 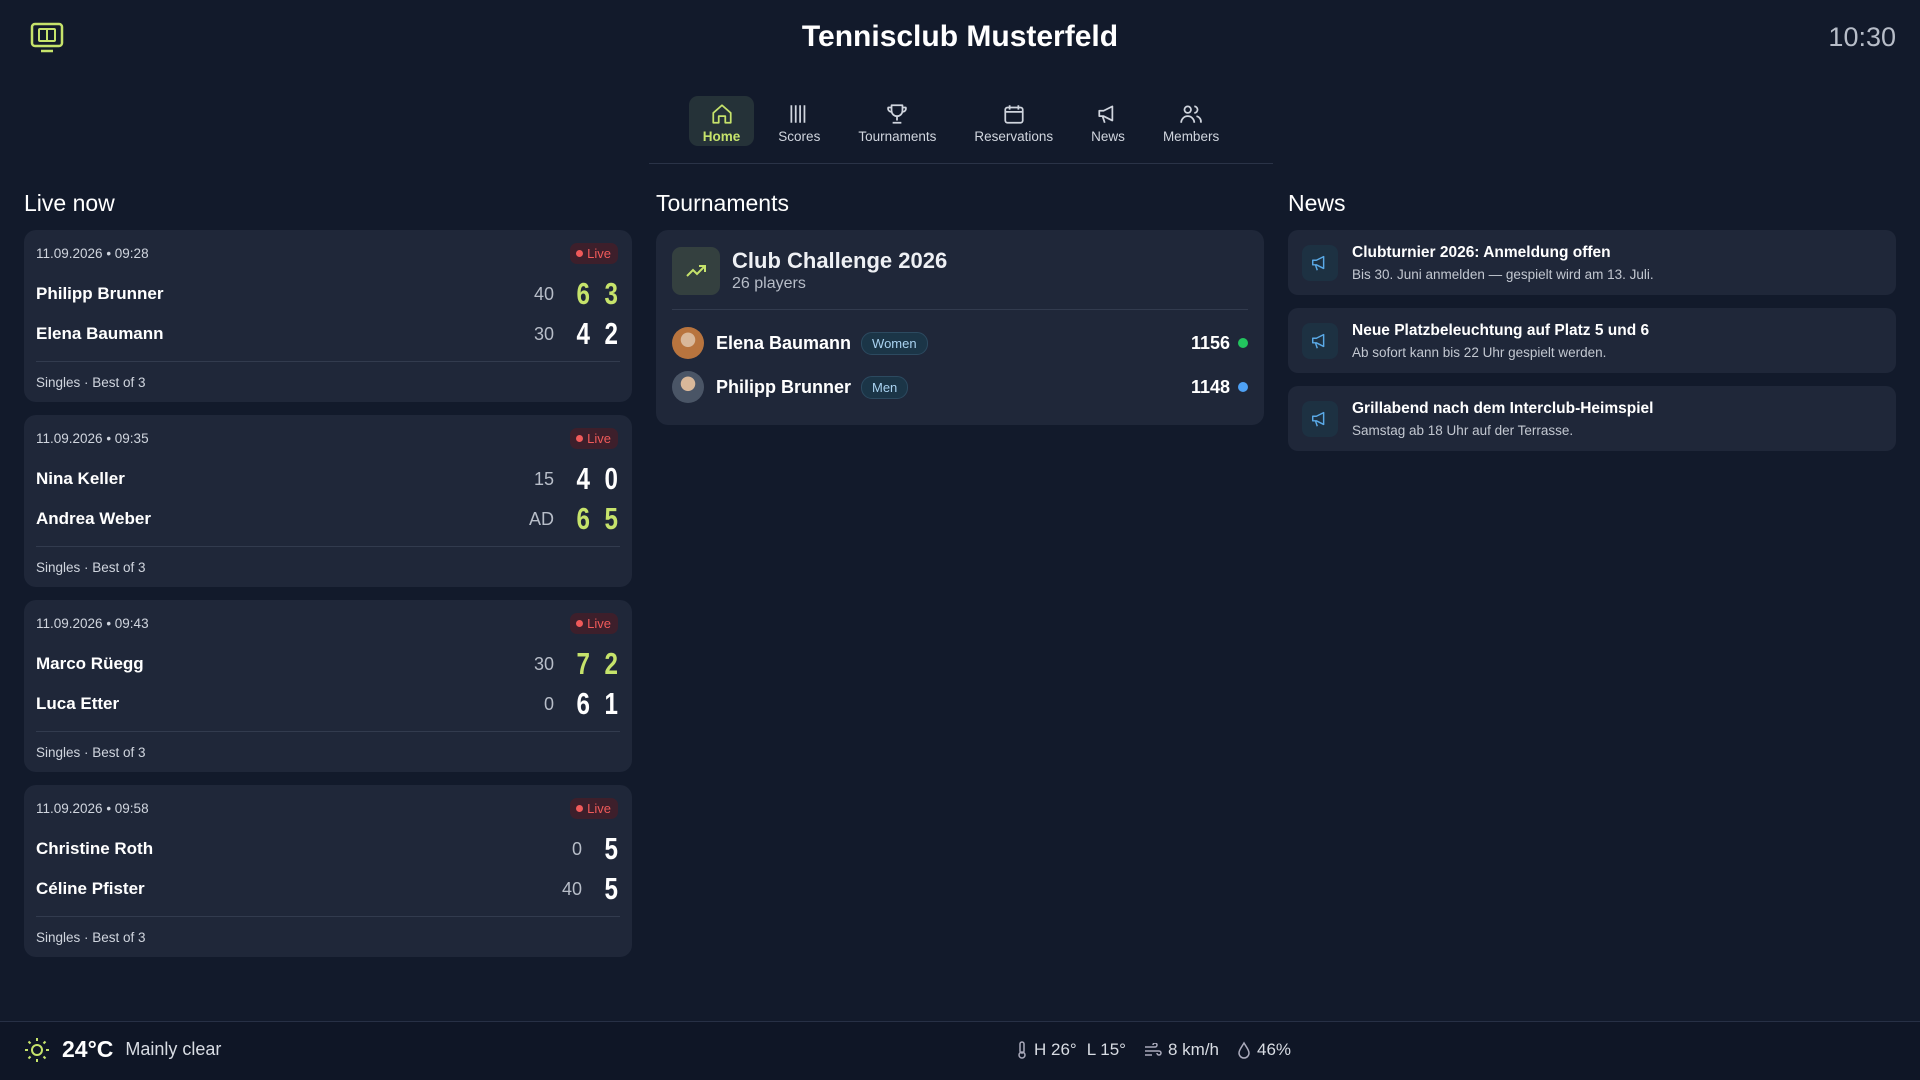 I want to click on nav-tab: Members, so click(x=1191, y=121).